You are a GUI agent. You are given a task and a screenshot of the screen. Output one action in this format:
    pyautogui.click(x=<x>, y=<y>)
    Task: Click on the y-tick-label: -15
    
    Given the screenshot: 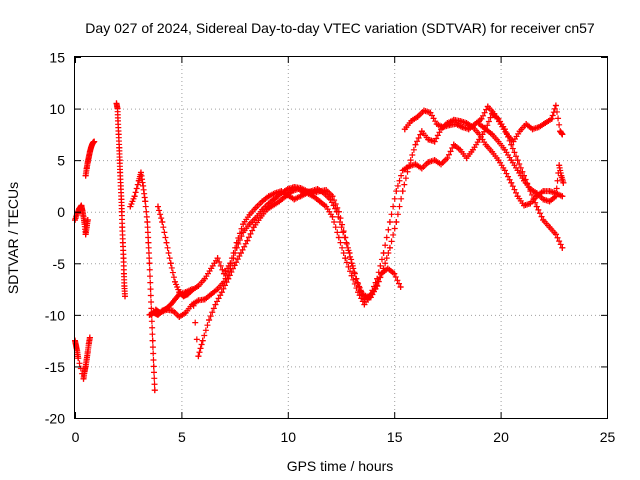 What is the action you would take?
    pyautogui.click(x=55, y=367)
    